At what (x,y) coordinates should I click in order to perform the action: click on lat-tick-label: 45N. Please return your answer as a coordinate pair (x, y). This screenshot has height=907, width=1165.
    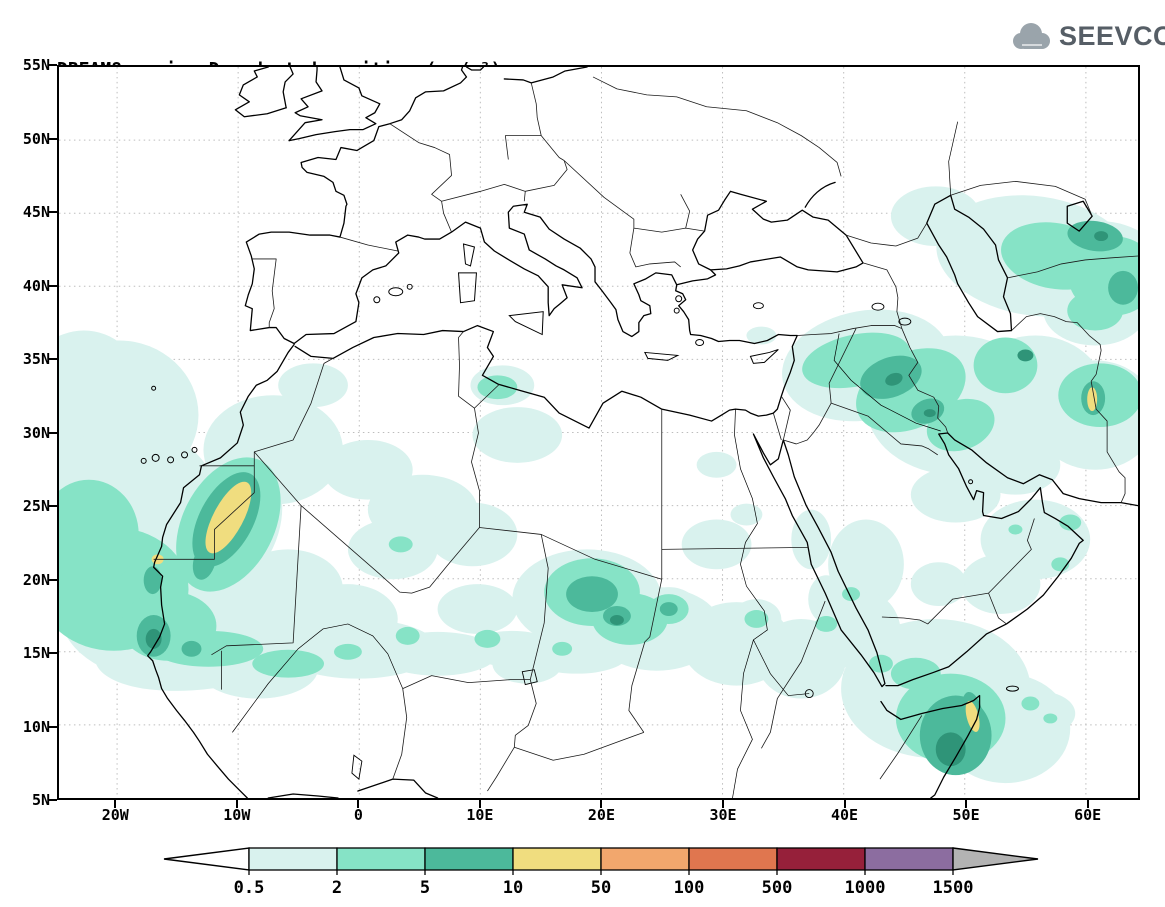
    Looking at the image, I should click on (36, 212).